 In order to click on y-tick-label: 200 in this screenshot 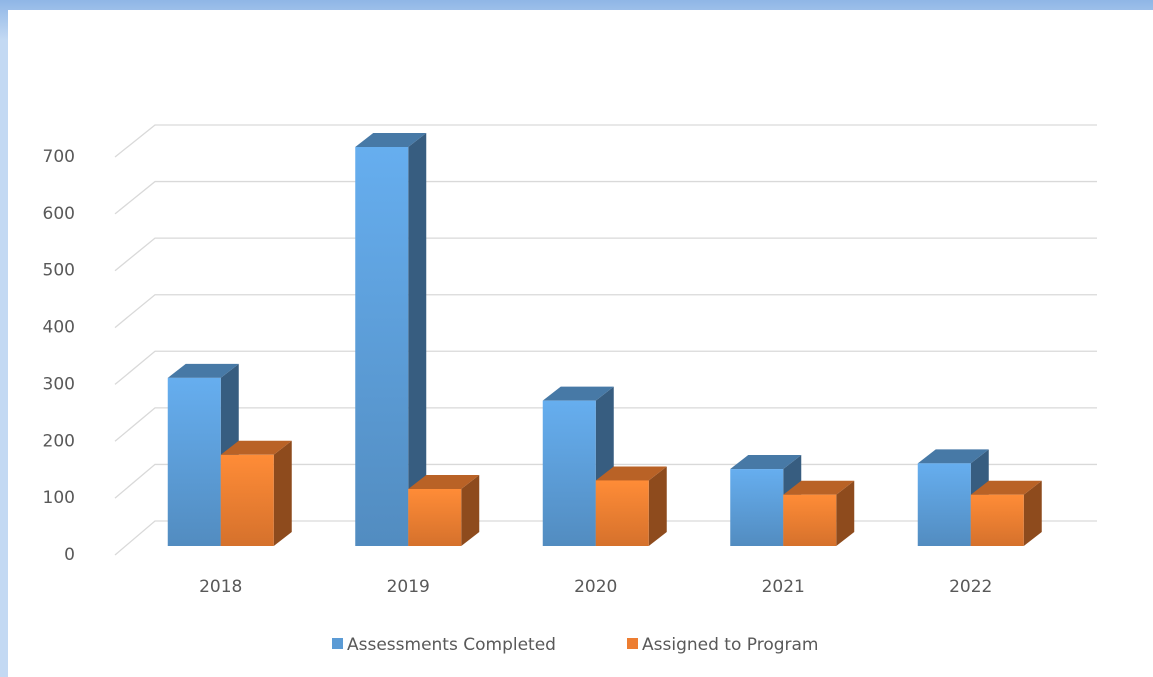, I will do `click(59, 441)`.